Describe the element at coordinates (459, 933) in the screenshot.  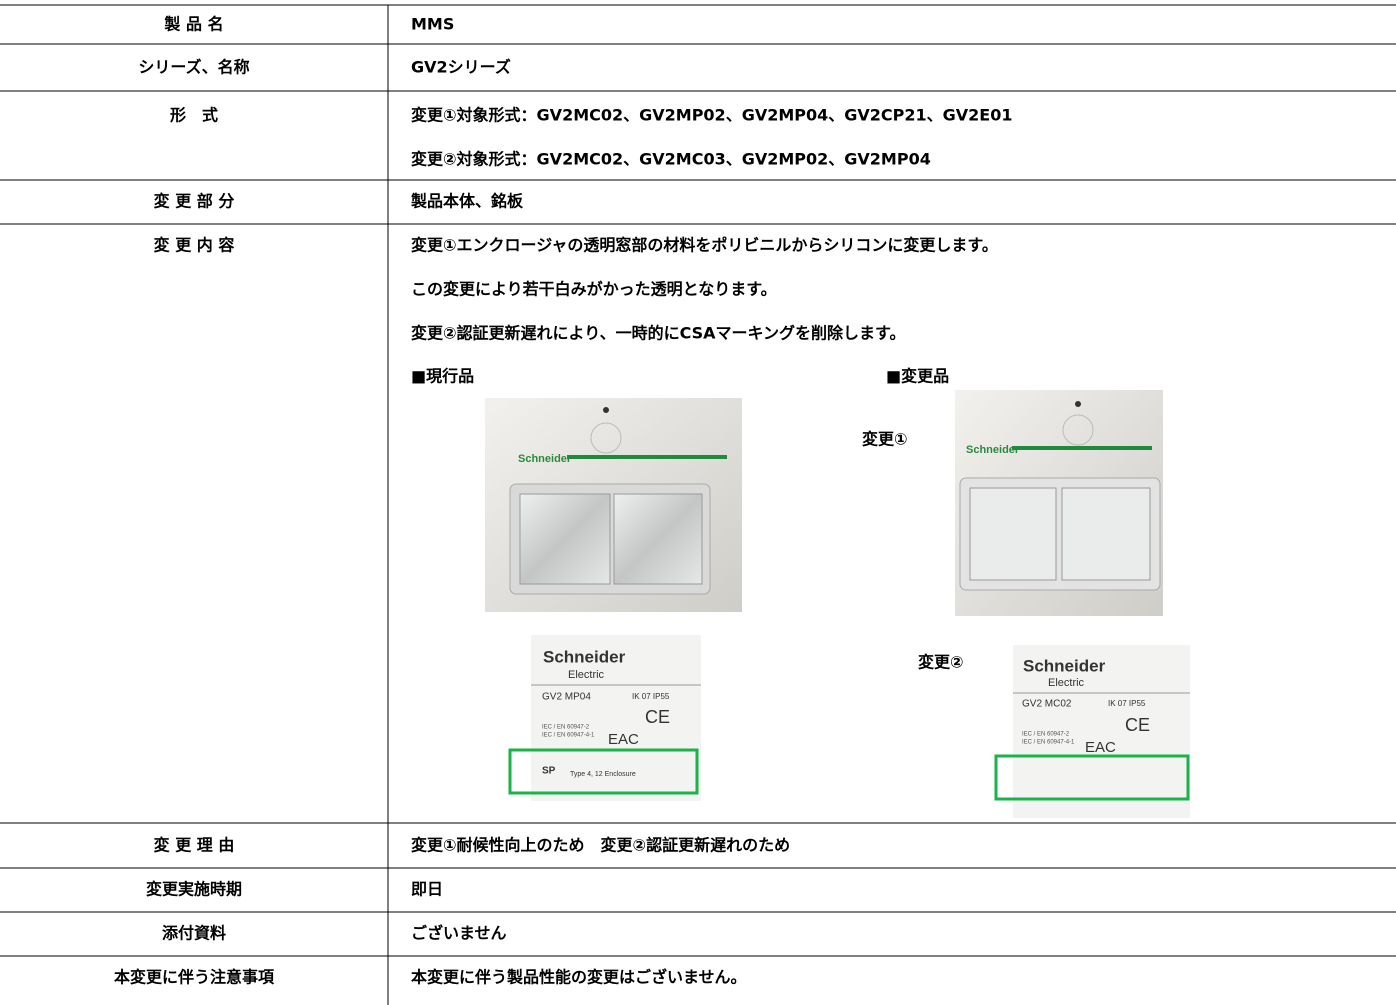
I see `row-value: ございません` at that location.